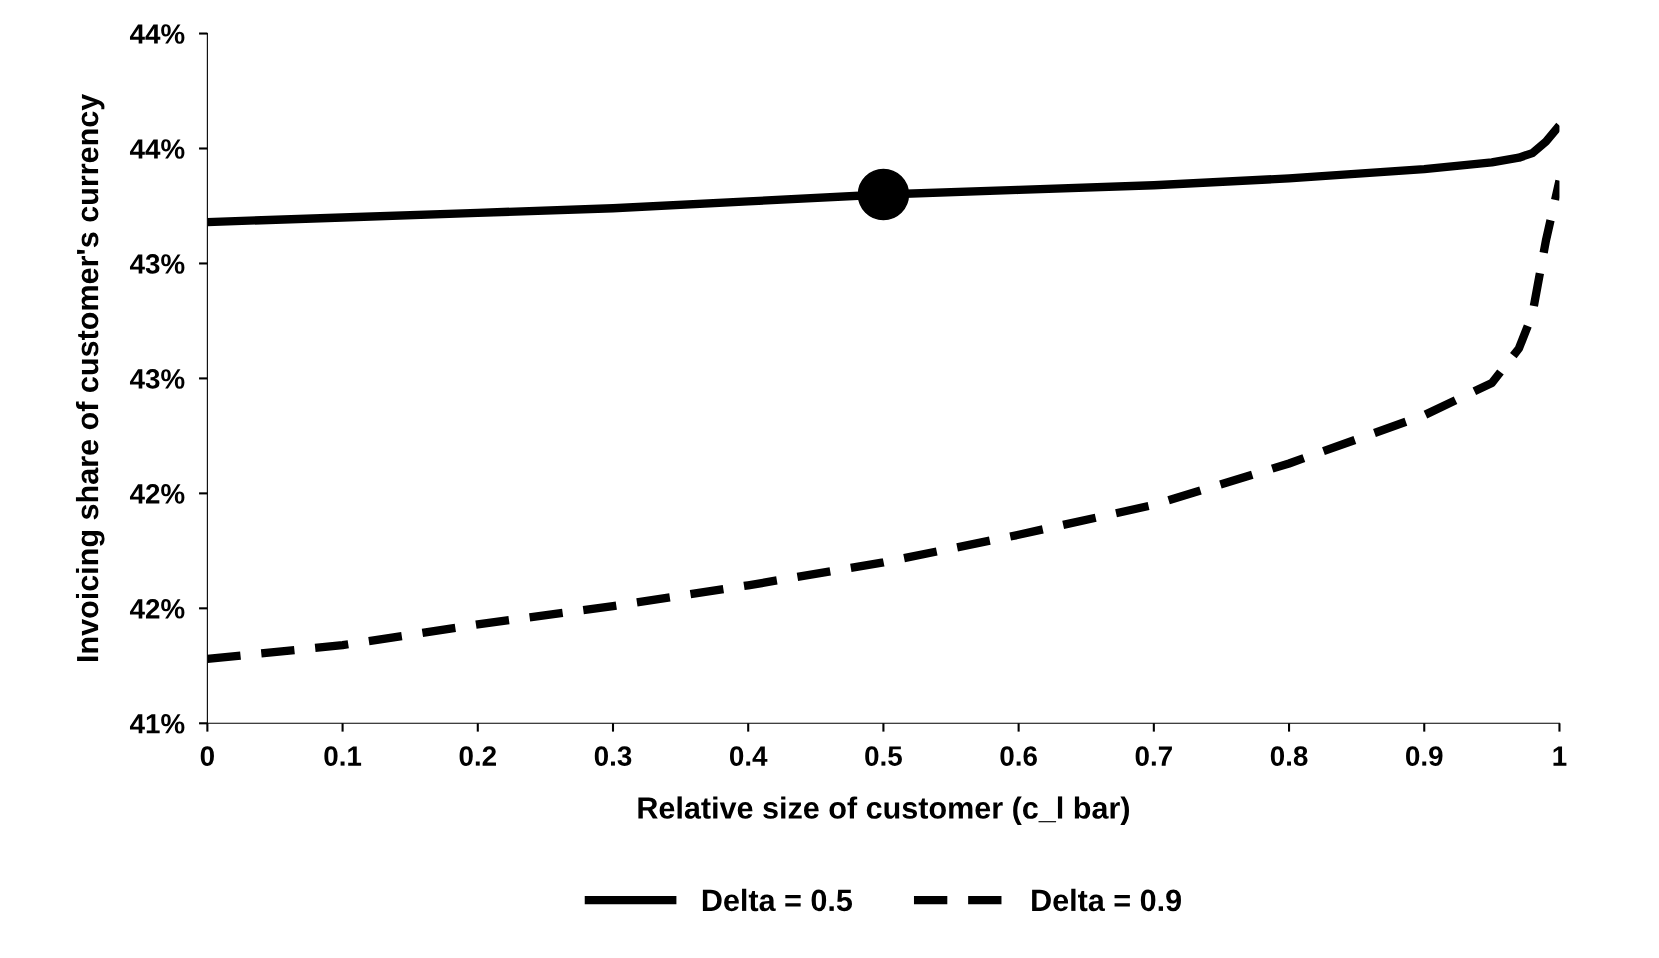 This screenshot has height=958, width=1659. I want to click on x-tick-label: 1, so click(1560, 756).